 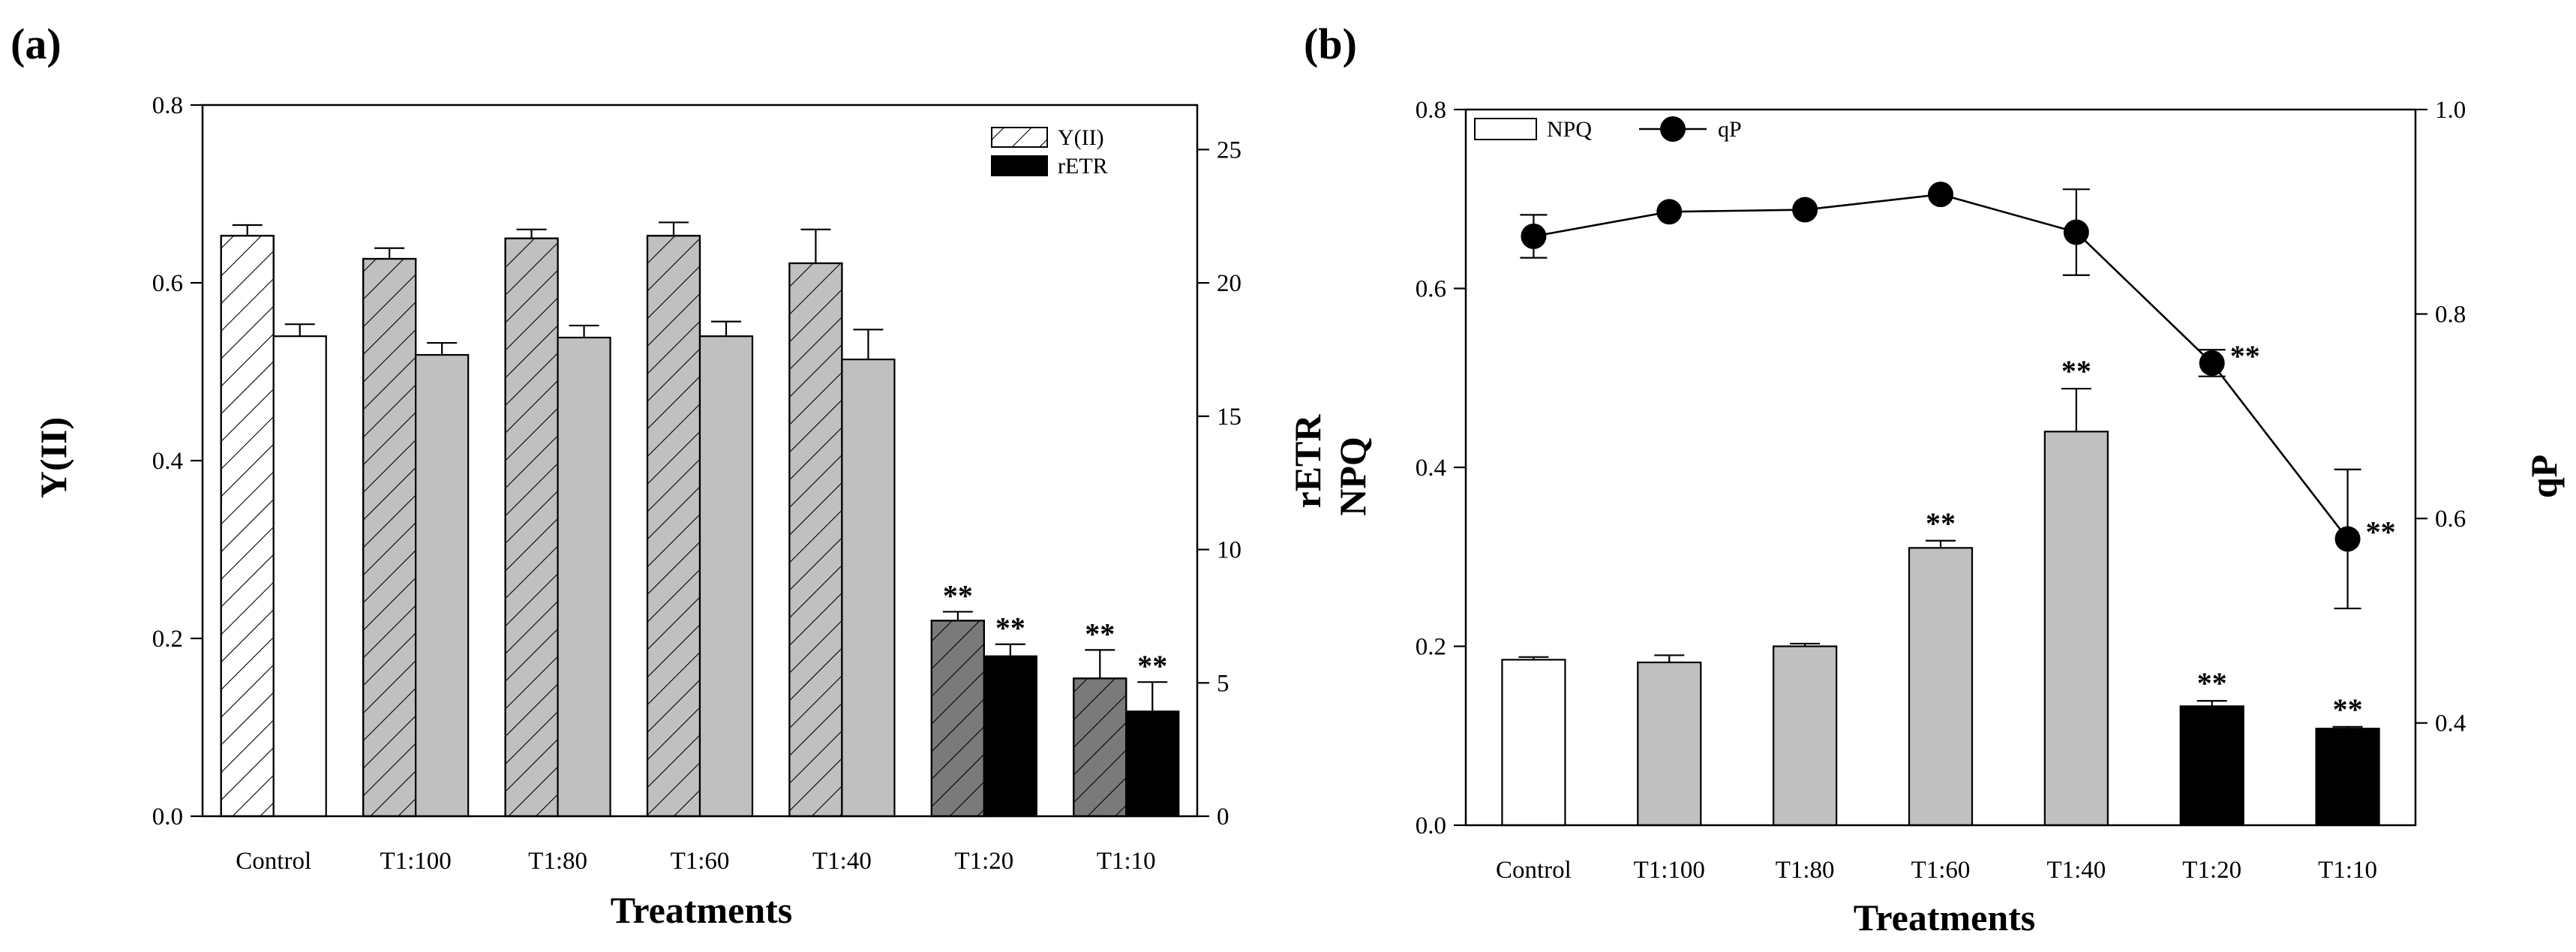 What do you see at coordinates (1805, 870) in the screenshot?
I see `panel-b-x-tick-label: T1:80` at bounding box center [1805, 870].